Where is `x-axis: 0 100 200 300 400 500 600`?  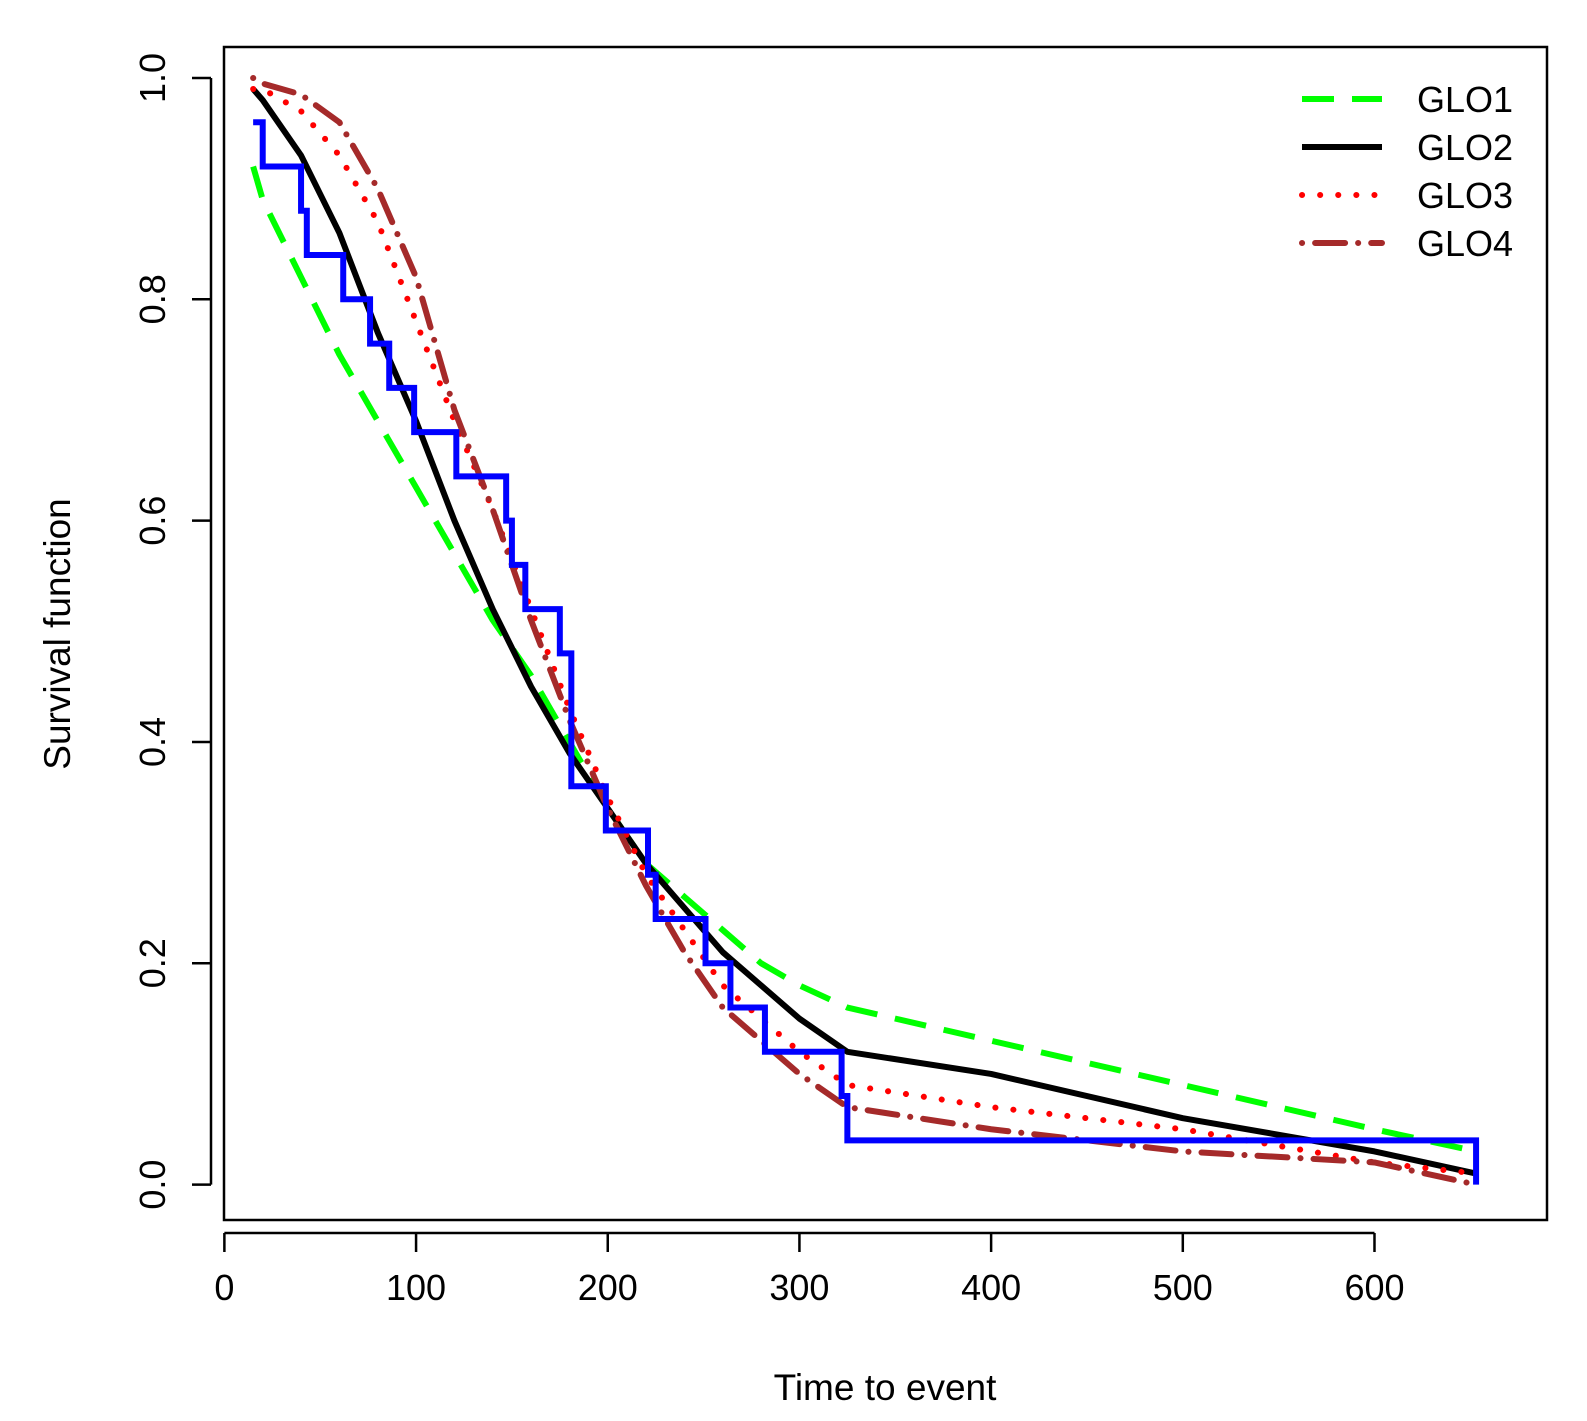 x-axis: 0 100 200 300 400 500 600 is located at coordinates (809, 1269).